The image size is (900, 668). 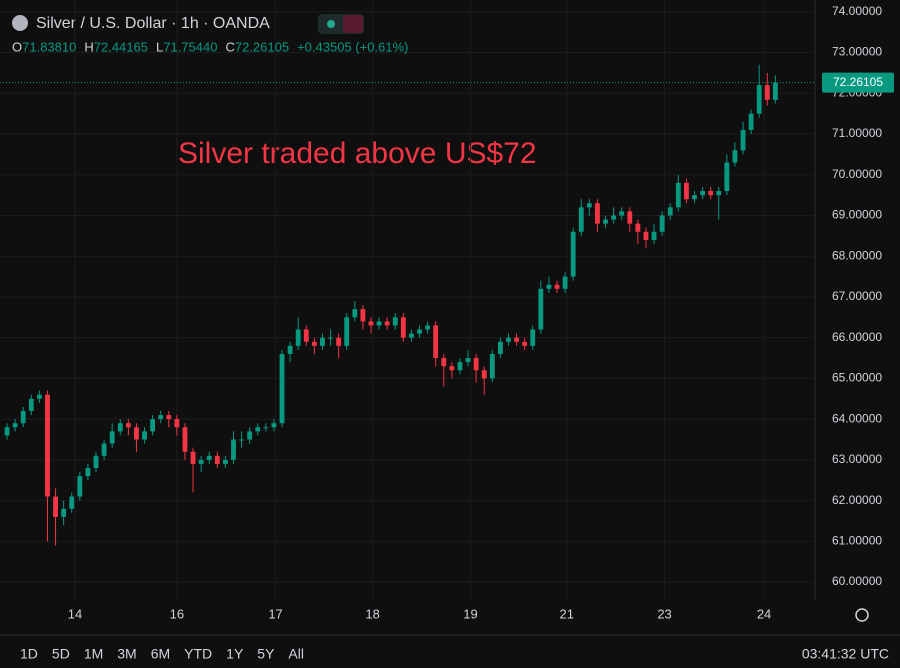 I want to click on y-tick-label: 60.00000, so click(x=857, y=581).